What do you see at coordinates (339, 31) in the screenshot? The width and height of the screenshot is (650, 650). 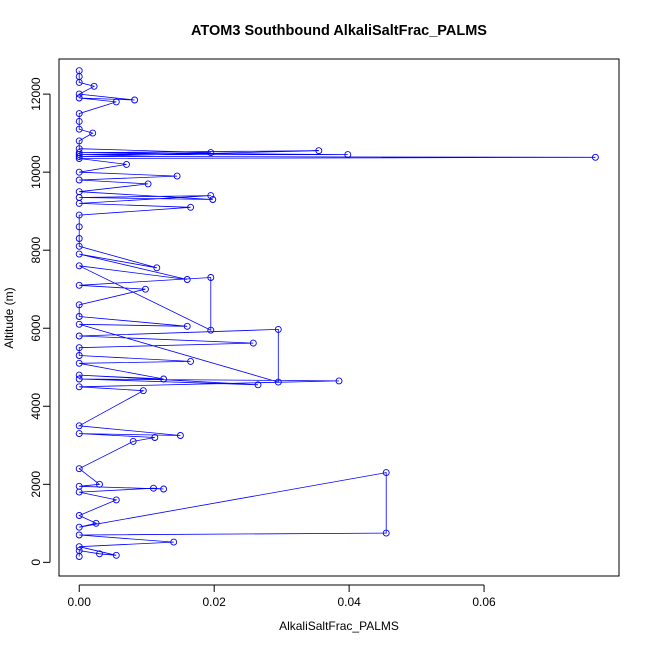 I see `chart-title: ATOM3 Southbound AlkaliSaltFrac_PALMS` at bounding box center [339, 31].